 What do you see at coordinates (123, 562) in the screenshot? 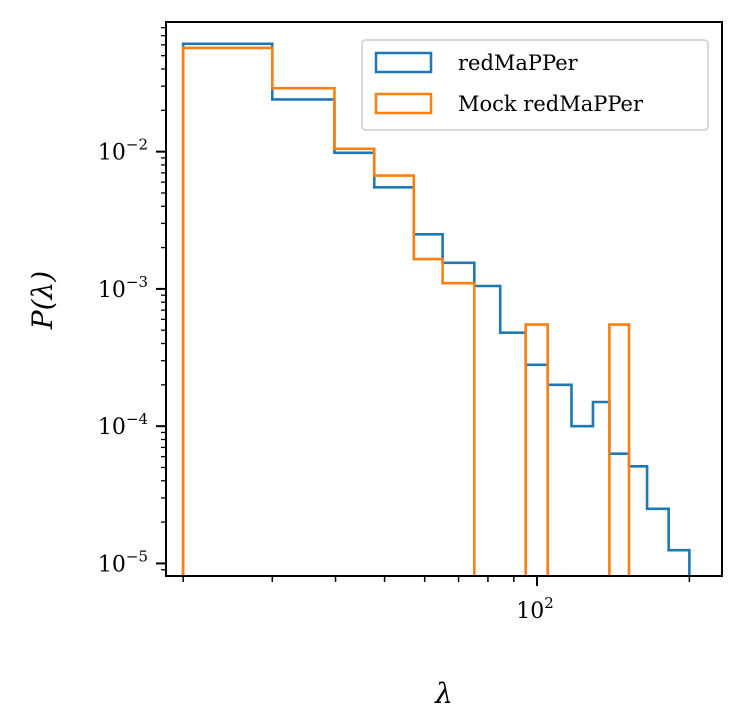
I see `y-tick-label: 10⁻⁵` at bounding box center [123, 562].